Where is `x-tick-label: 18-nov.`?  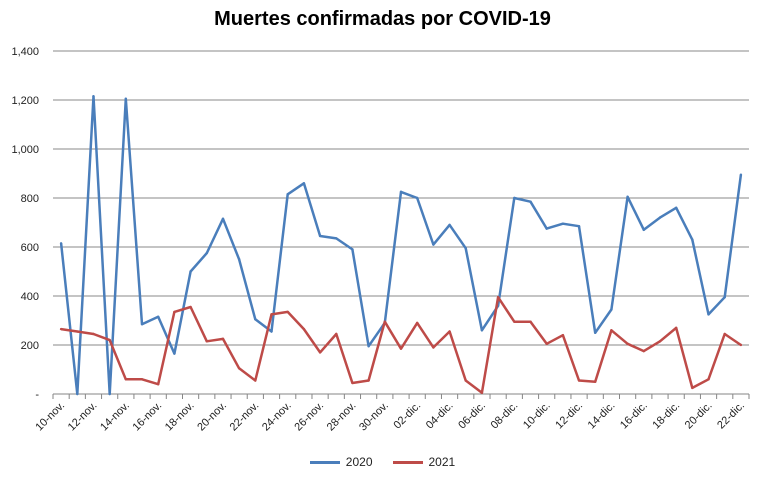 x-tick-label: 18-nov. is located at coordinates (180, 417).